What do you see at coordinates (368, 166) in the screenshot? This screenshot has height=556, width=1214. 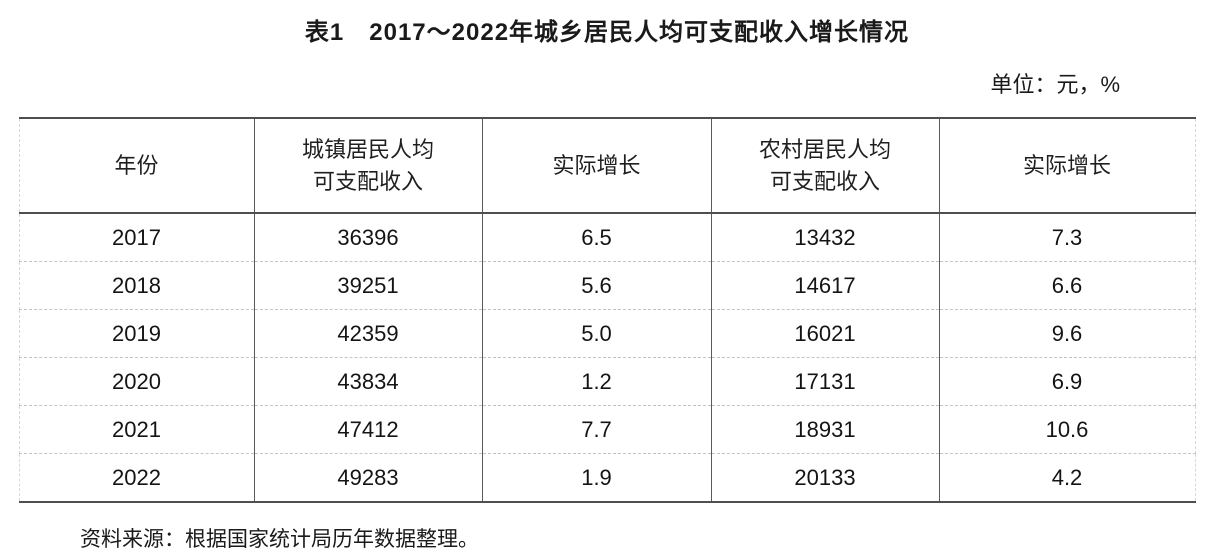 I see `column-header-urban-income: 城镇居民人均 可支配收入` at bounding box center [368, 166].